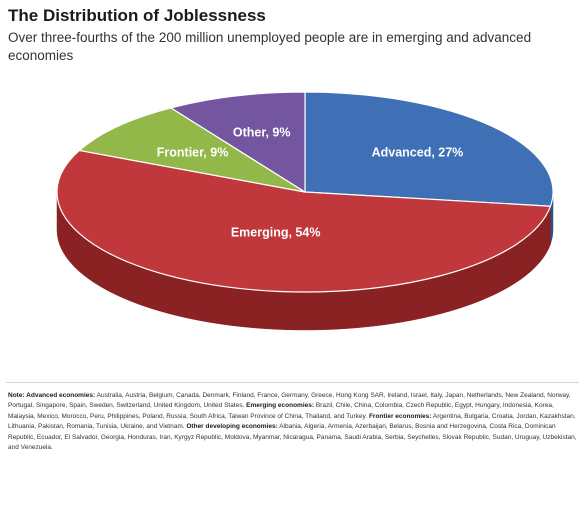 Image resolution: width=585 pixels, height=518 pixels. I want to click on note-heading: Emerging economies:, so click(280, 406).